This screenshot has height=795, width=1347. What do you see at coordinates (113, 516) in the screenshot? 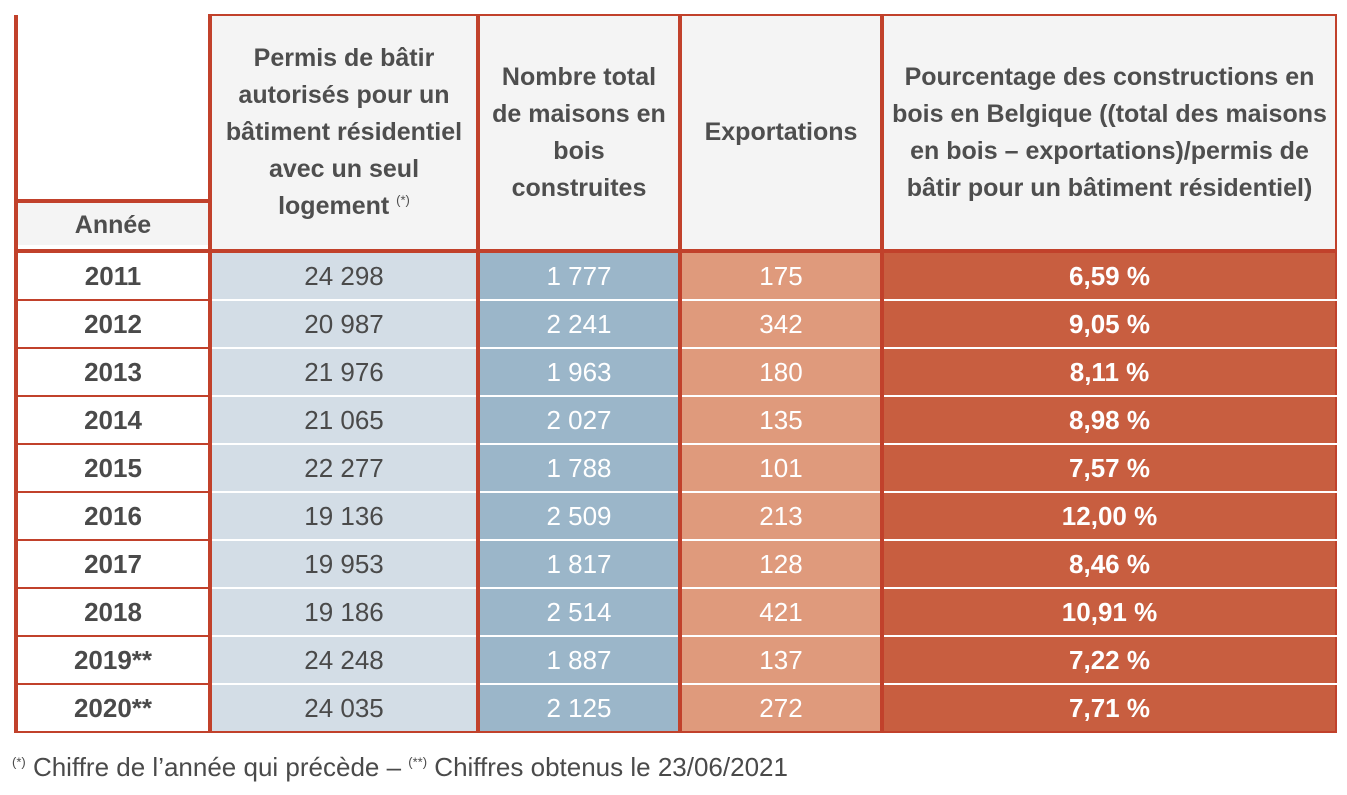
I see `cell-year: 2016` at bounding box center [113, 516].